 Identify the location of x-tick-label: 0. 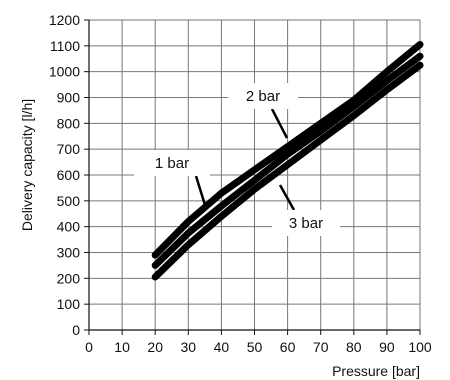
(89, 347).